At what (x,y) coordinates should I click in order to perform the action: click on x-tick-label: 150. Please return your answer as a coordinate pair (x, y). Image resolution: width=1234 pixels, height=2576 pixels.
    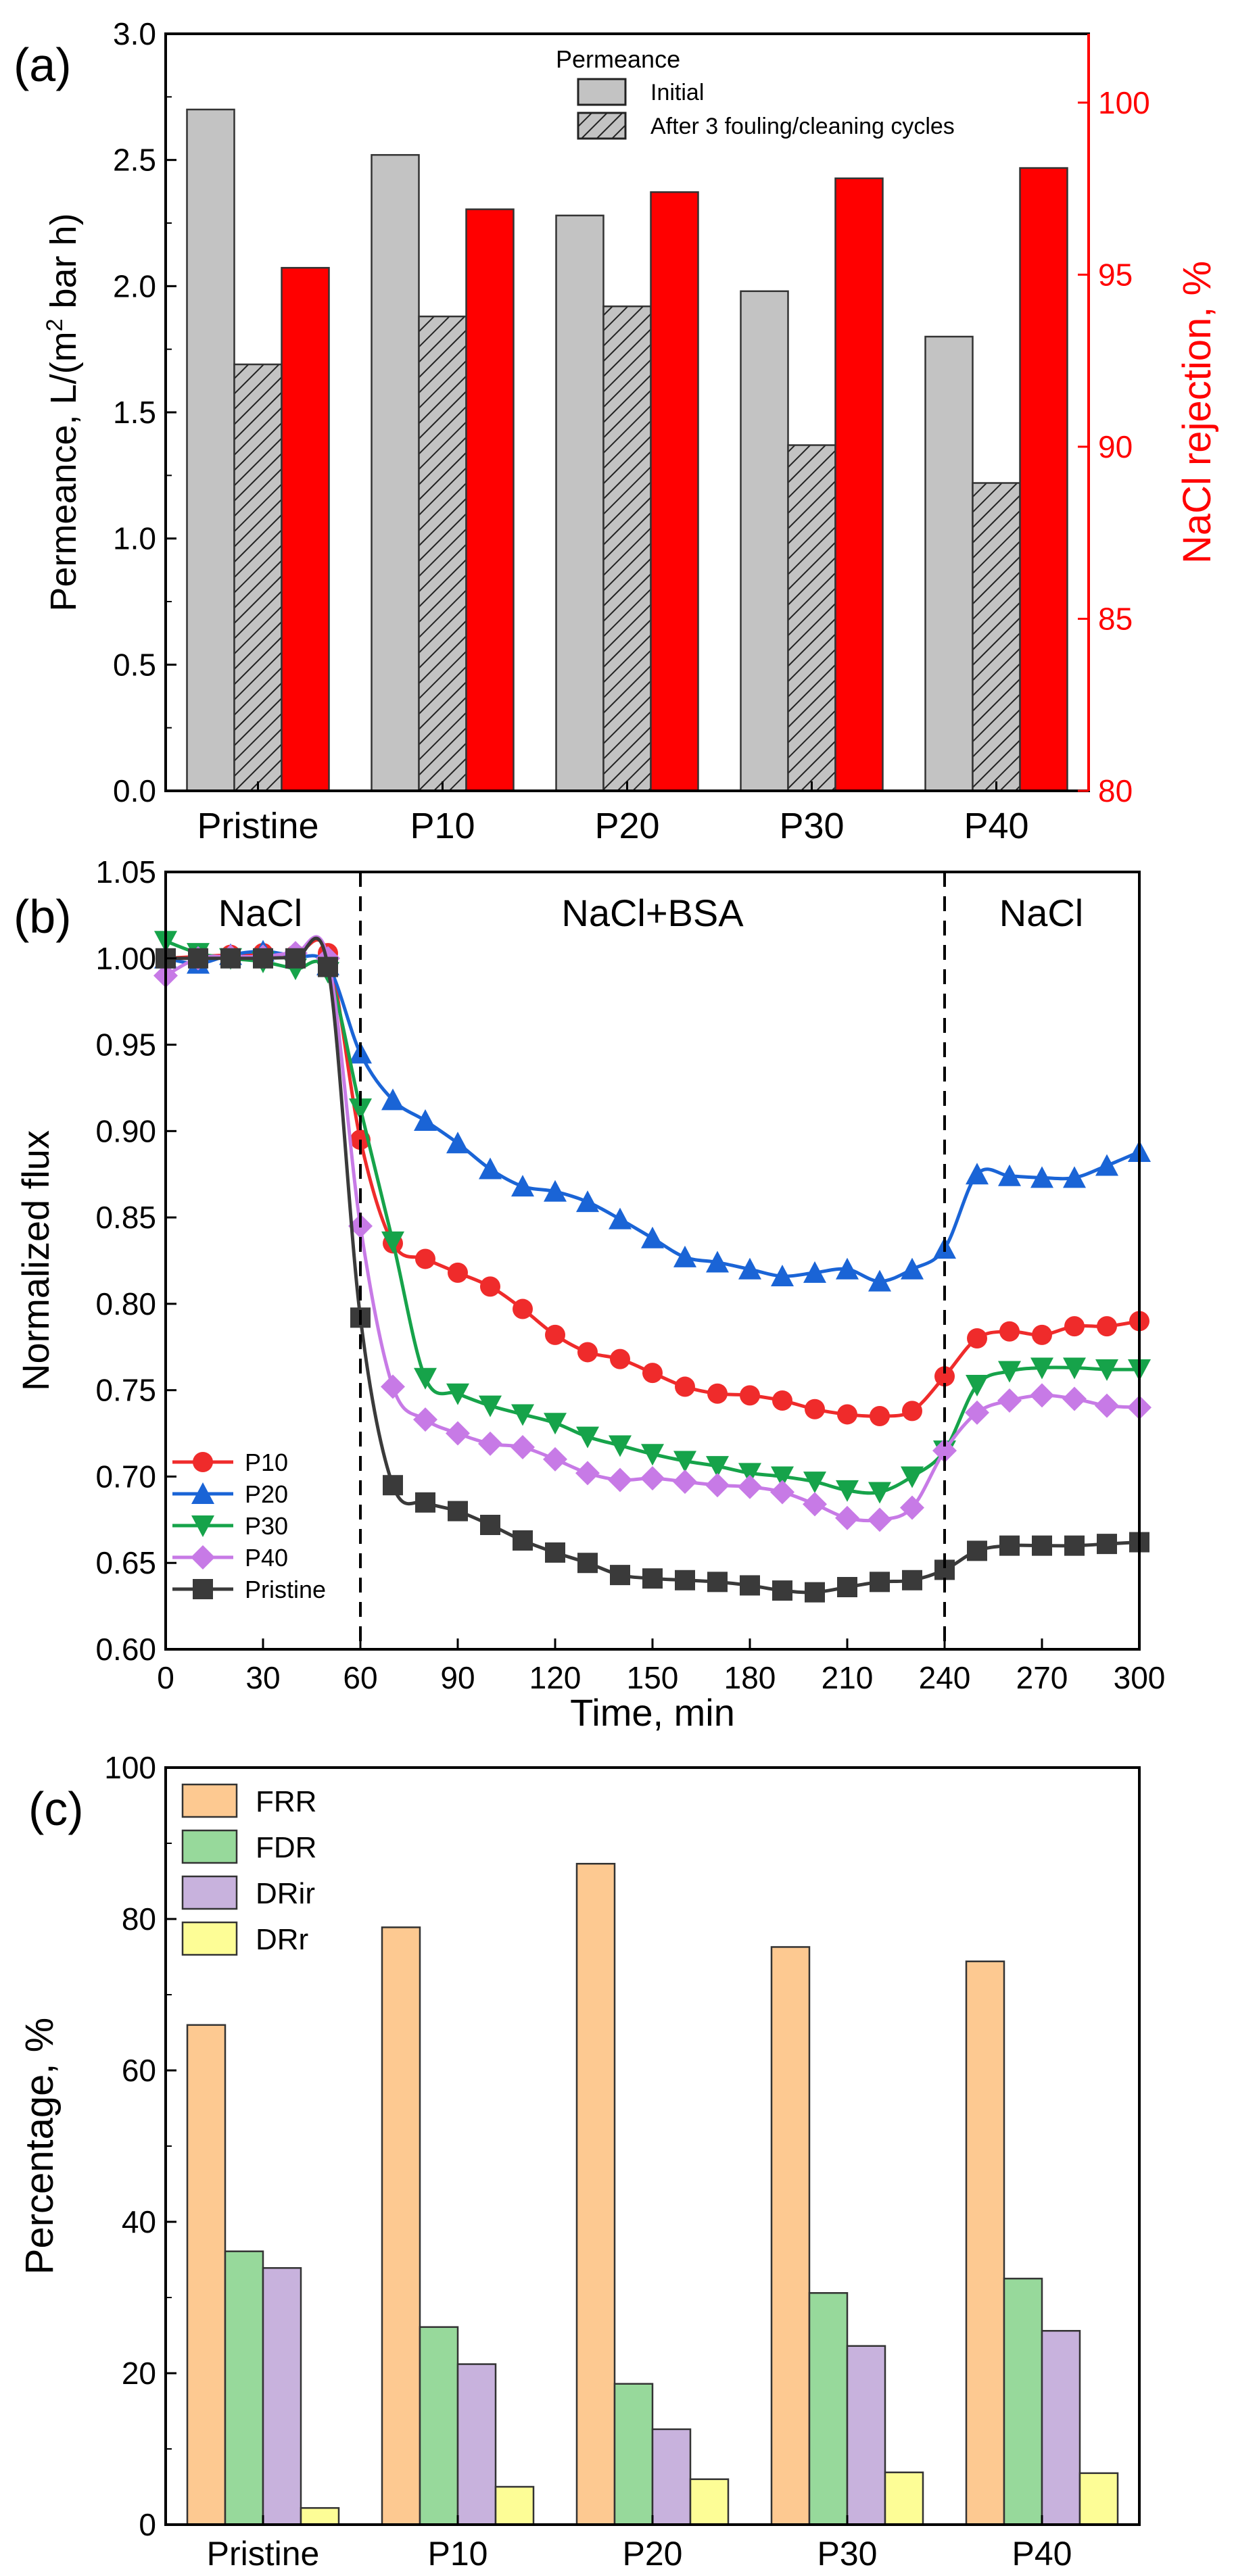
    Looking at the image, I should click on (653, 1677).